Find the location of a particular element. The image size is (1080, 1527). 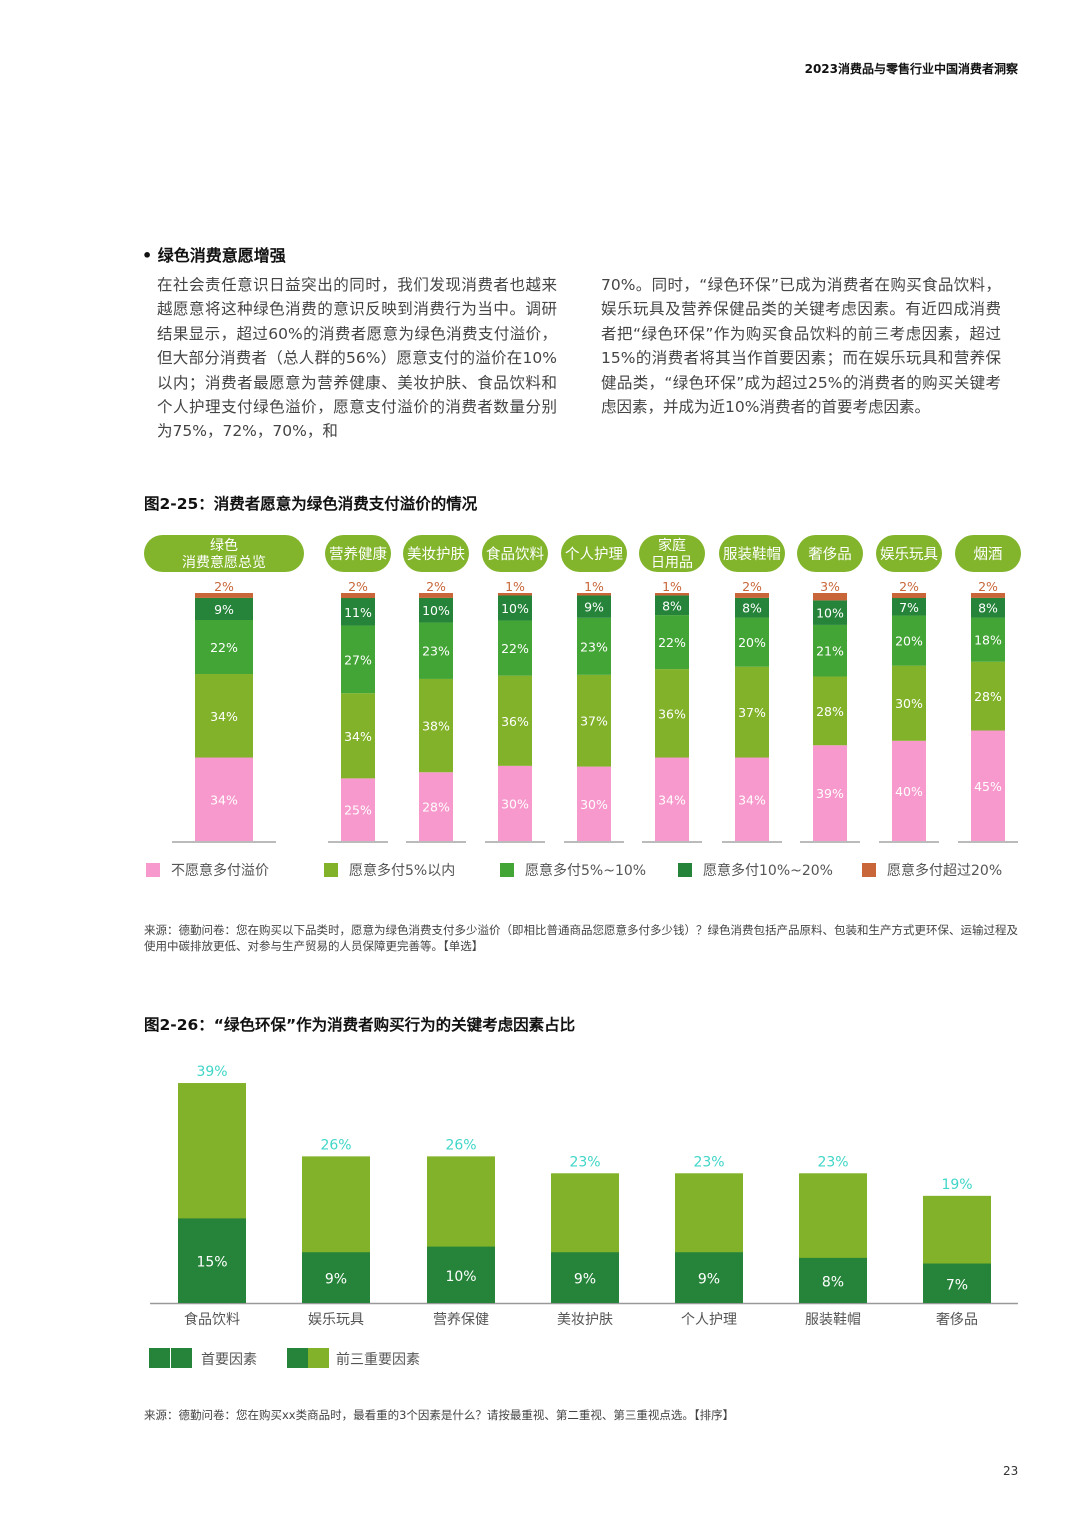

total-label: 23% is located at coordinates (584, 1162).